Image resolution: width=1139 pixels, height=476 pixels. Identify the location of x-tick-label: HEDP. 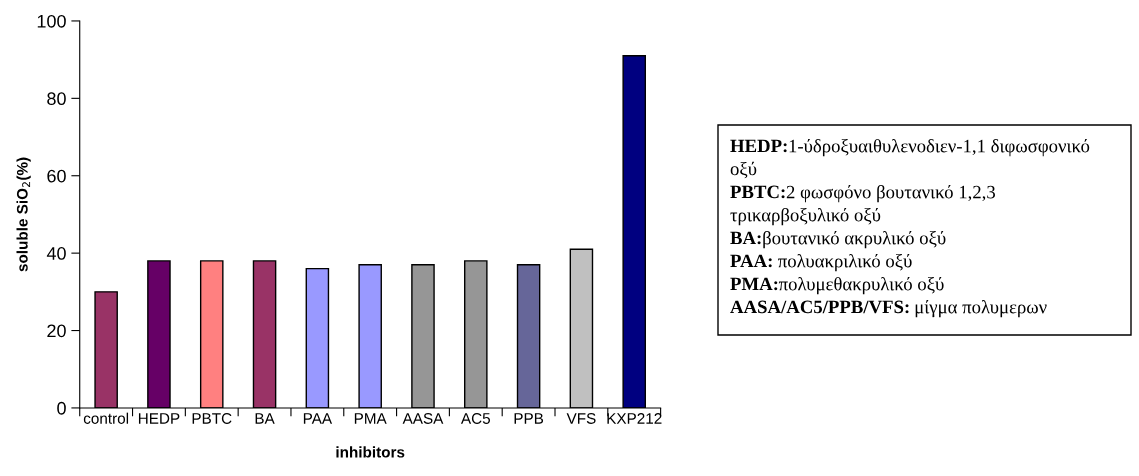
(159, 418).